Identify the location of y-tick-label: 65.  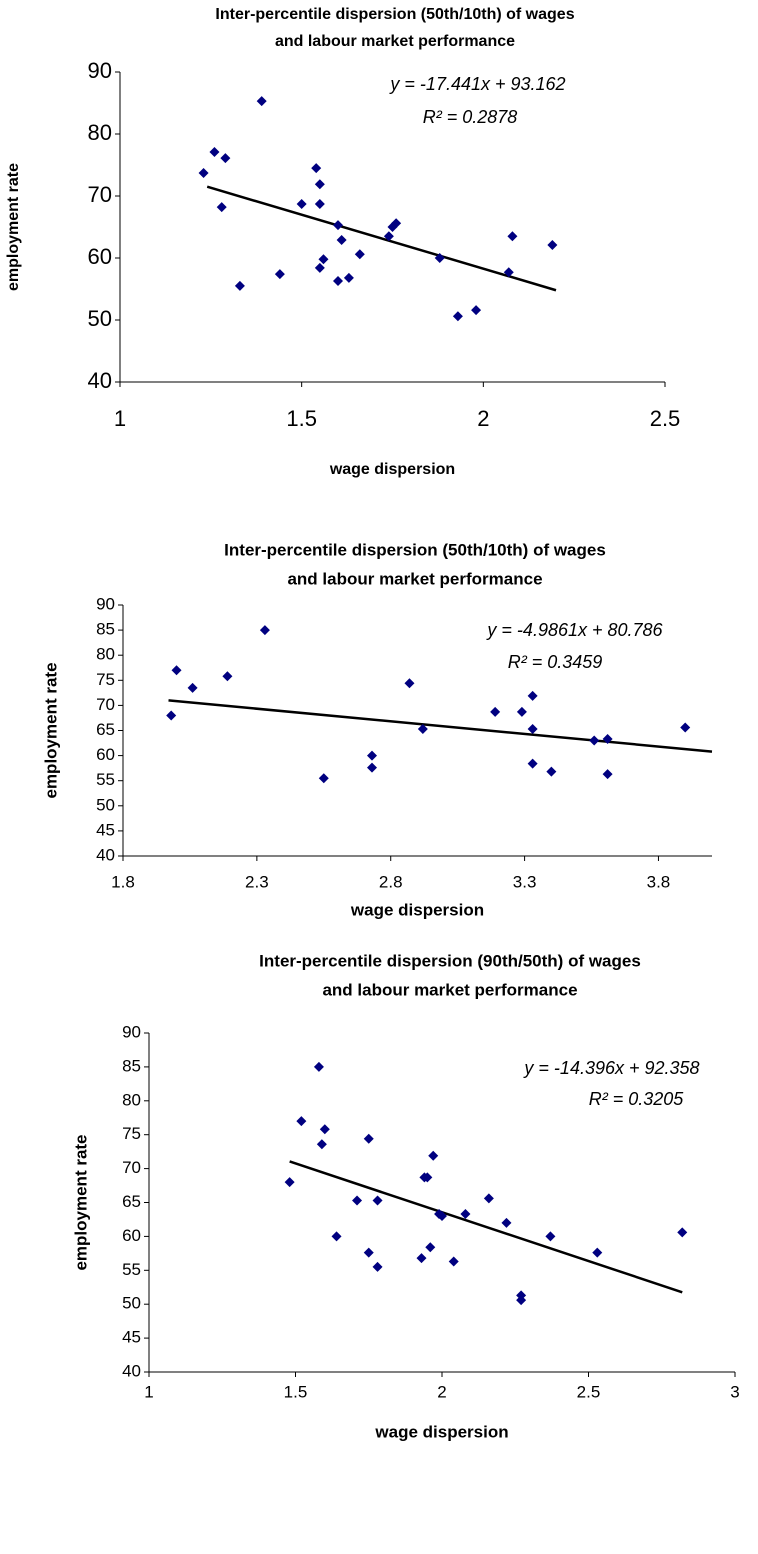
(131, 1201).